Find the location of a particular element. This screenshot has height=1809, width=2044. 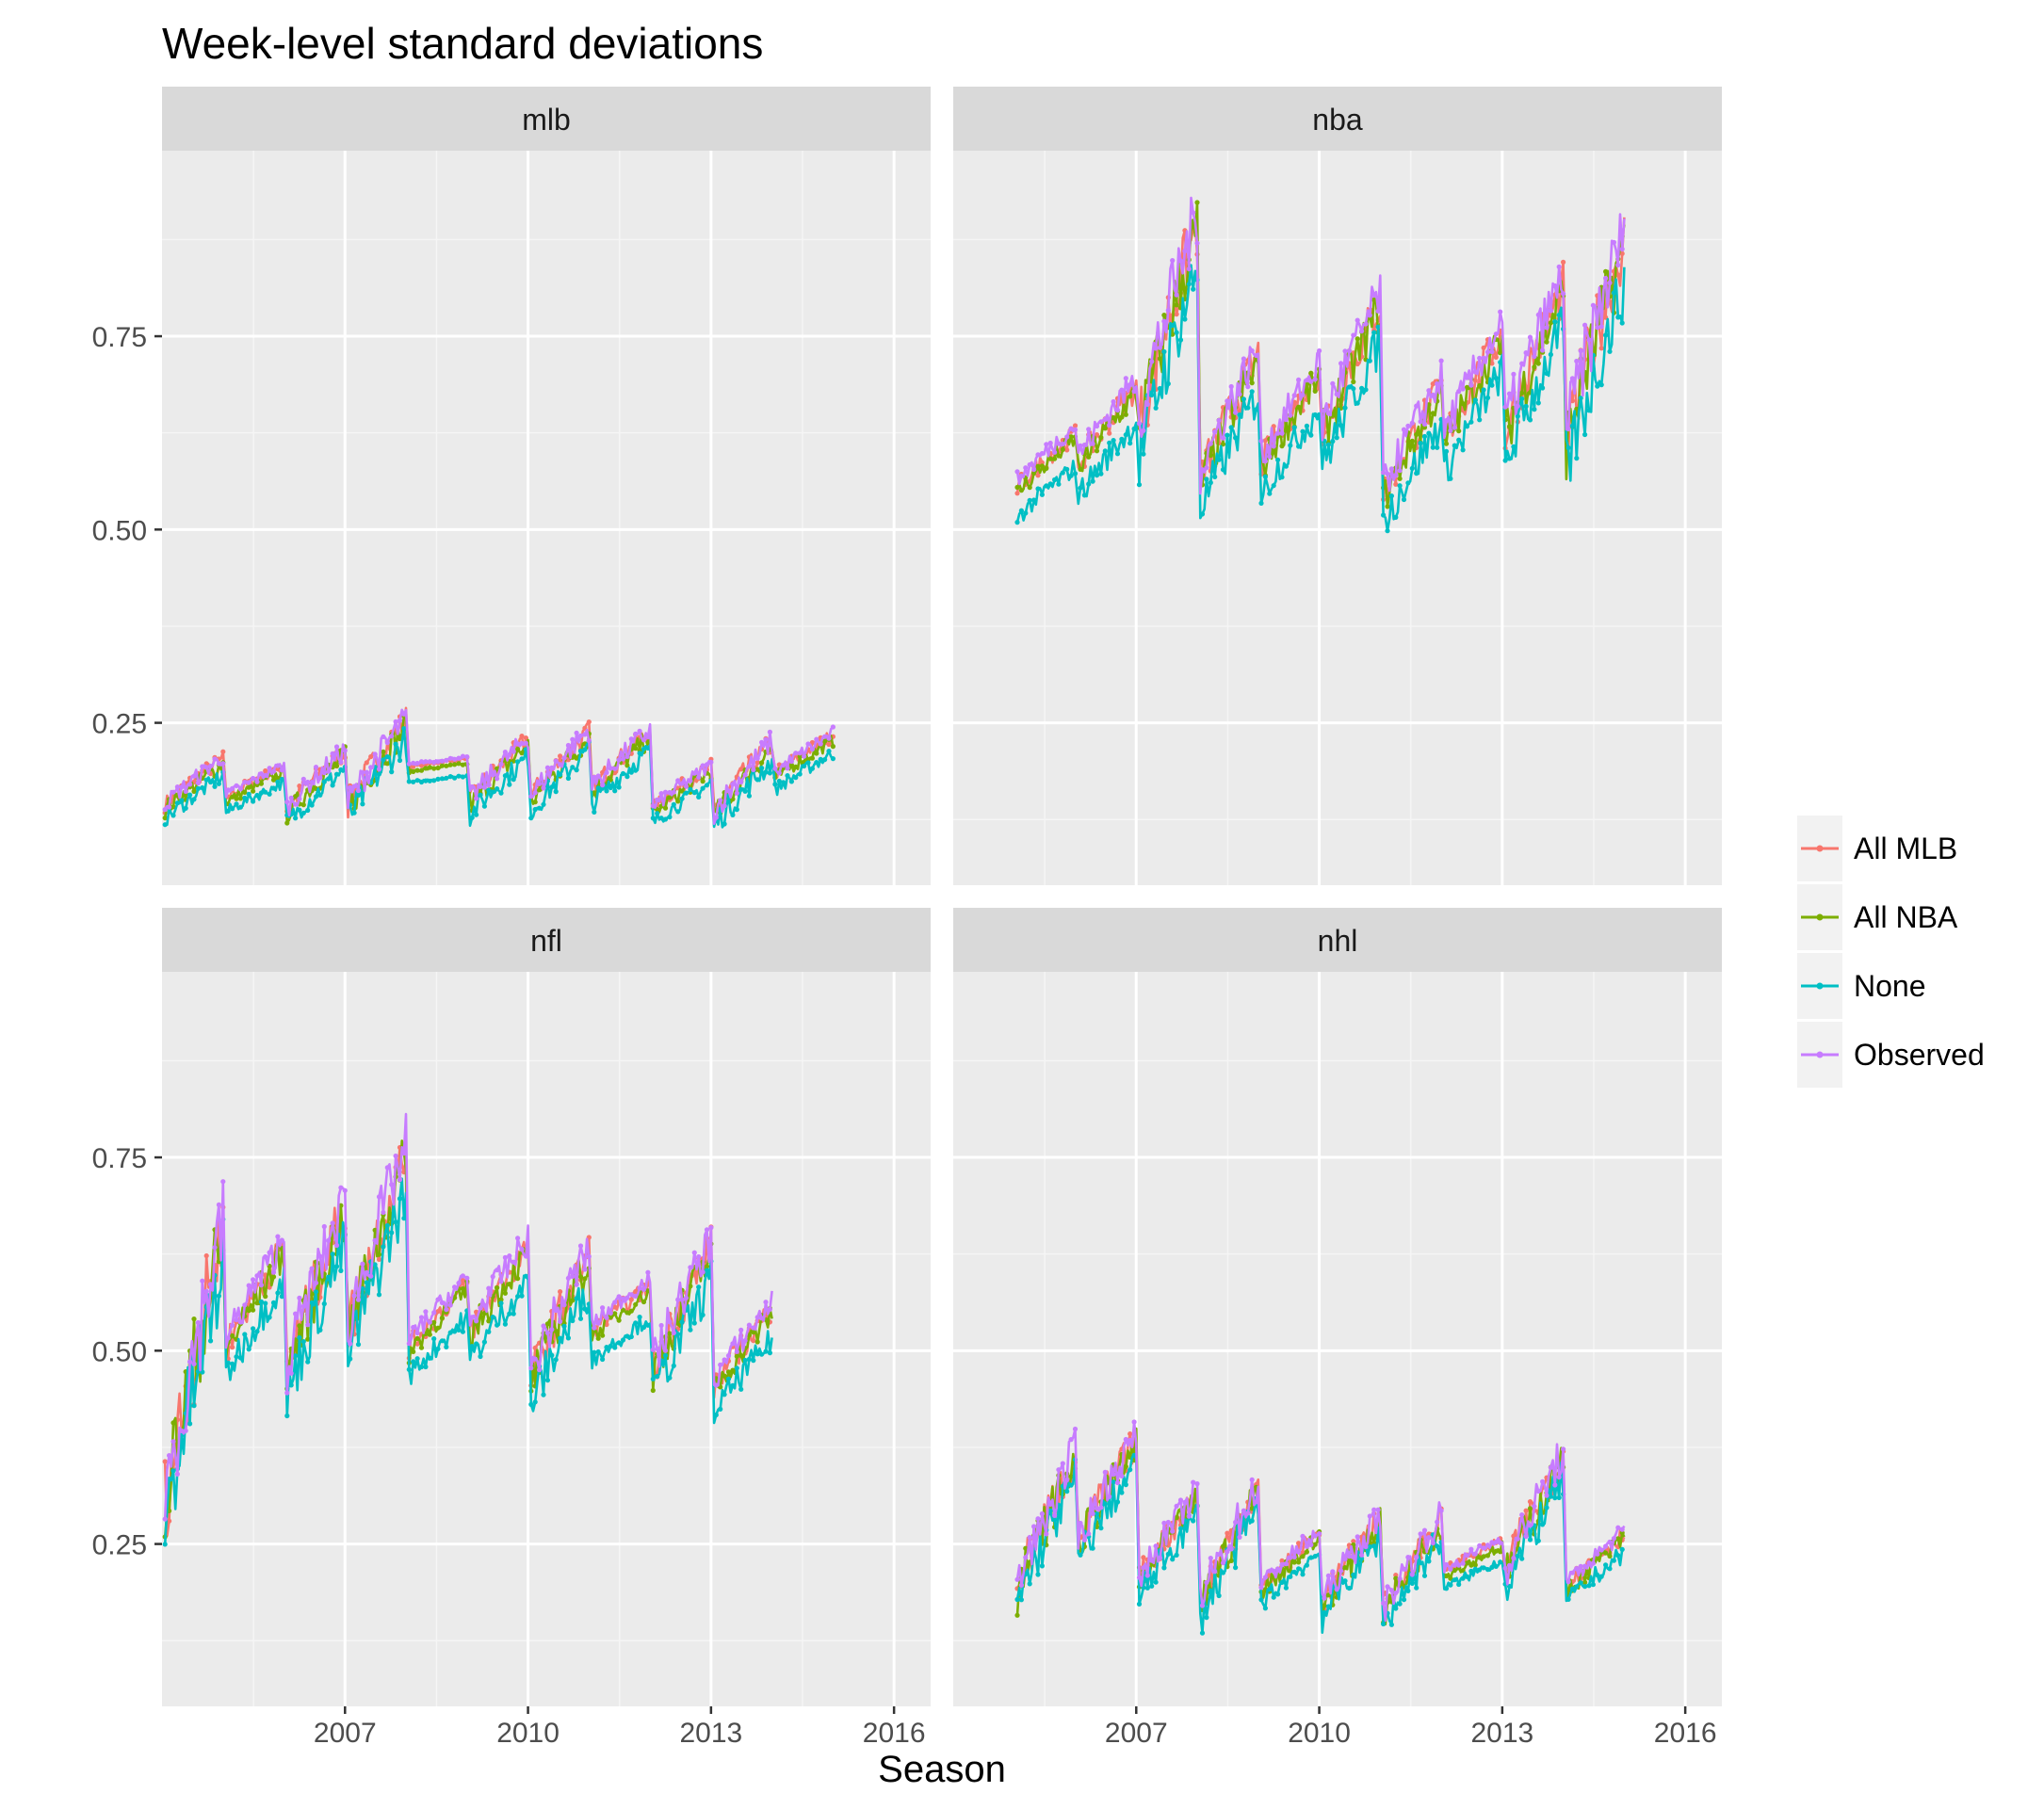

y-axis-bottom: 0.25 0.50 0.75 is located at coordinates (127, 1352).